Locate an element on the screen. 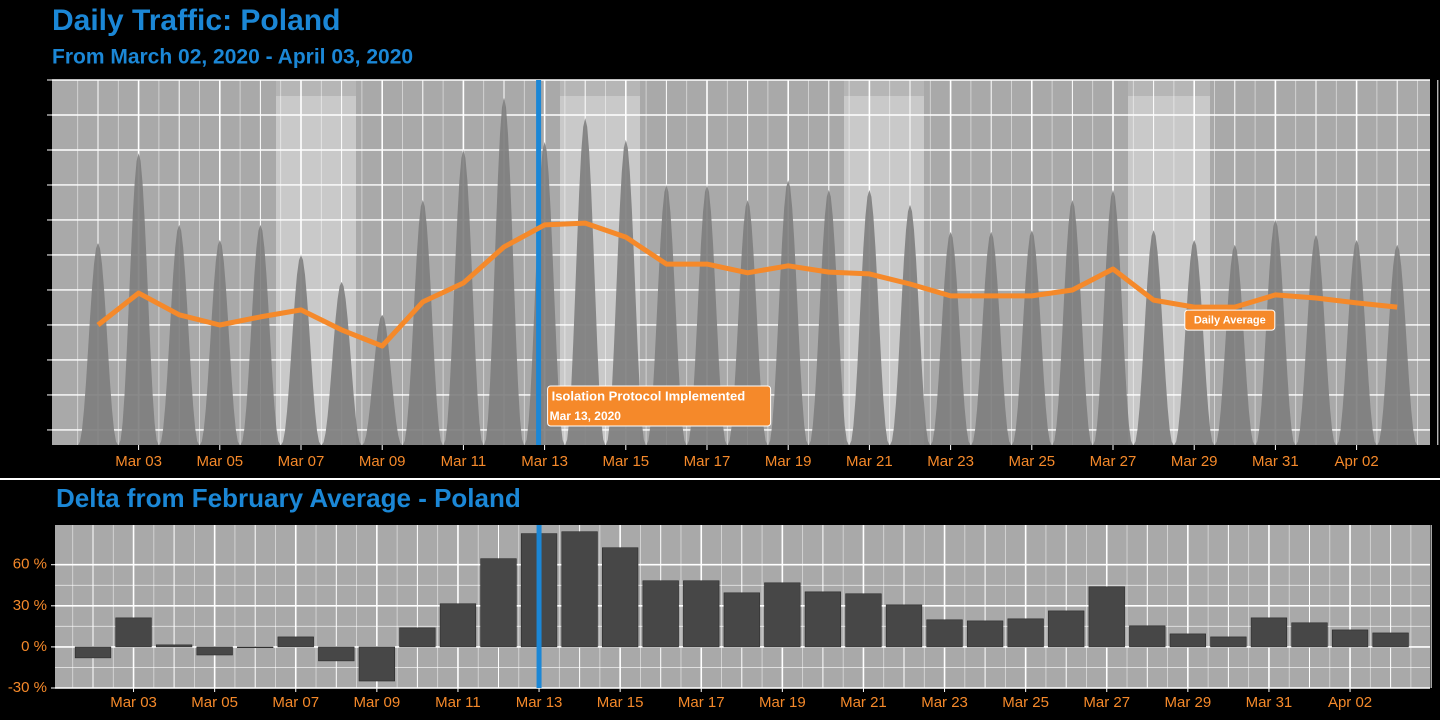  x-tick-label: Mar 23 is located at coordinates (944, 702).